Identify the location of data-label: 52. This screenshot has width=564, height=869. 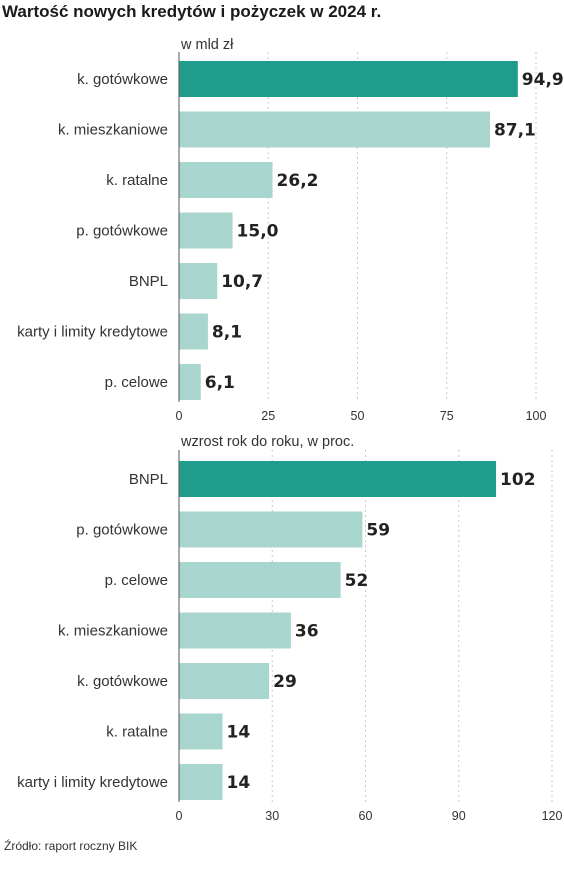
(357, 581).